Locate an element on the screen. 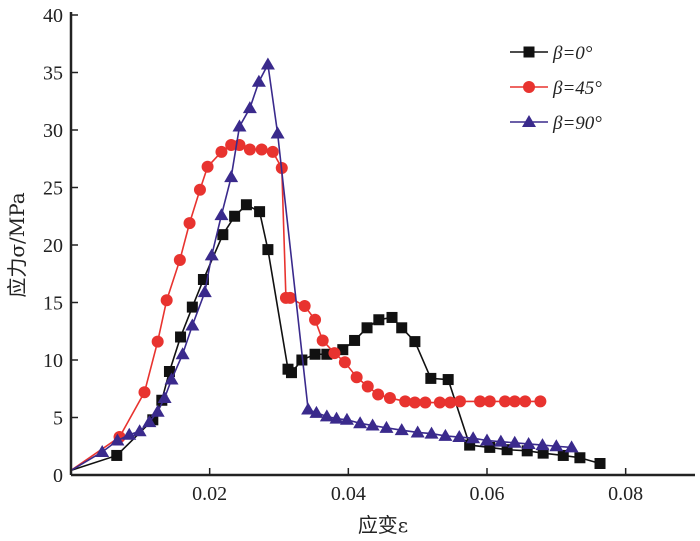 The width and height of the screenshot is (700, 541). legend-item: β=90° is located at coordinates (556, 123).